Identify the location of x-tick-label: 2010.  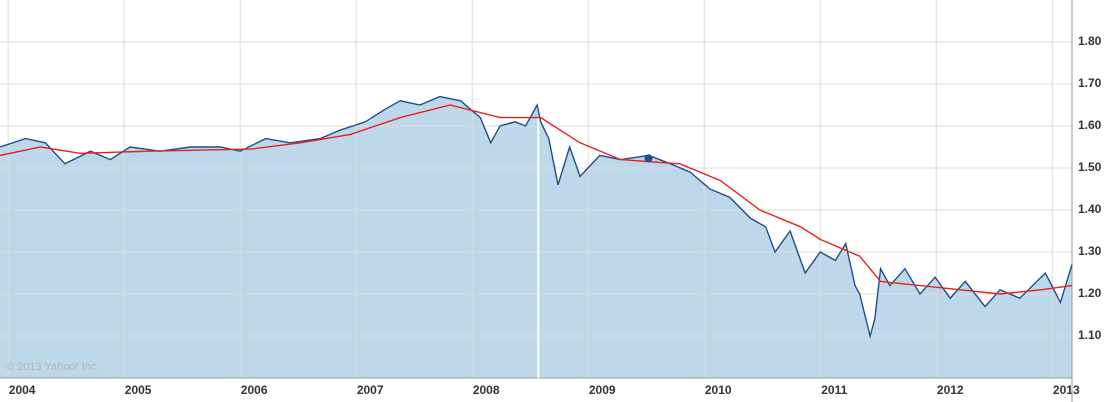
(718, 390).